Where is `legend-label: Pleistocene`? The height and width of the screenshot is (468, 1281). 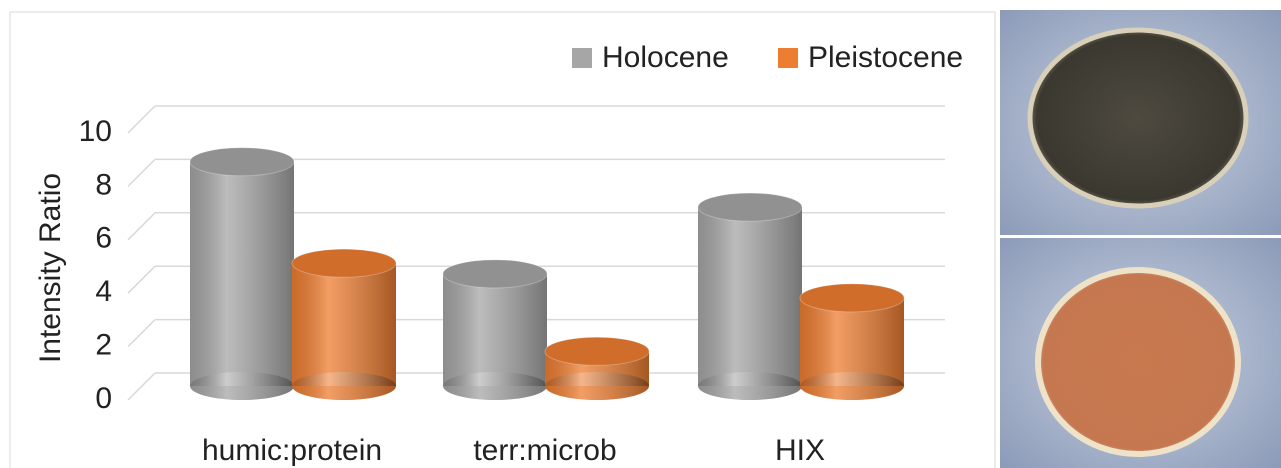
legend-label: Pleistocene is located at coordinates (885, 57).